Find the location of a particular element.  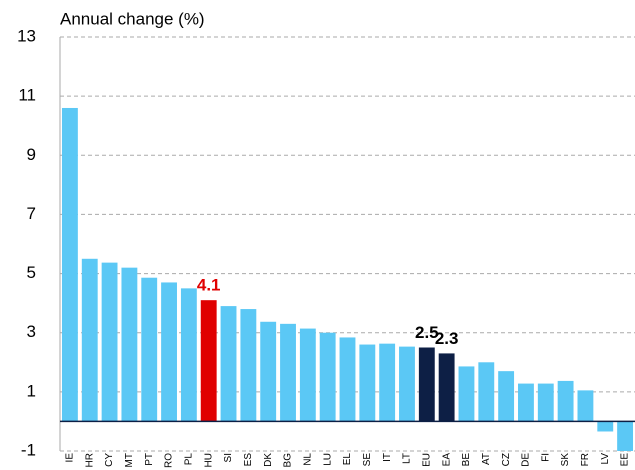

x-tick-label: RO is located at coordinates (169, 460).